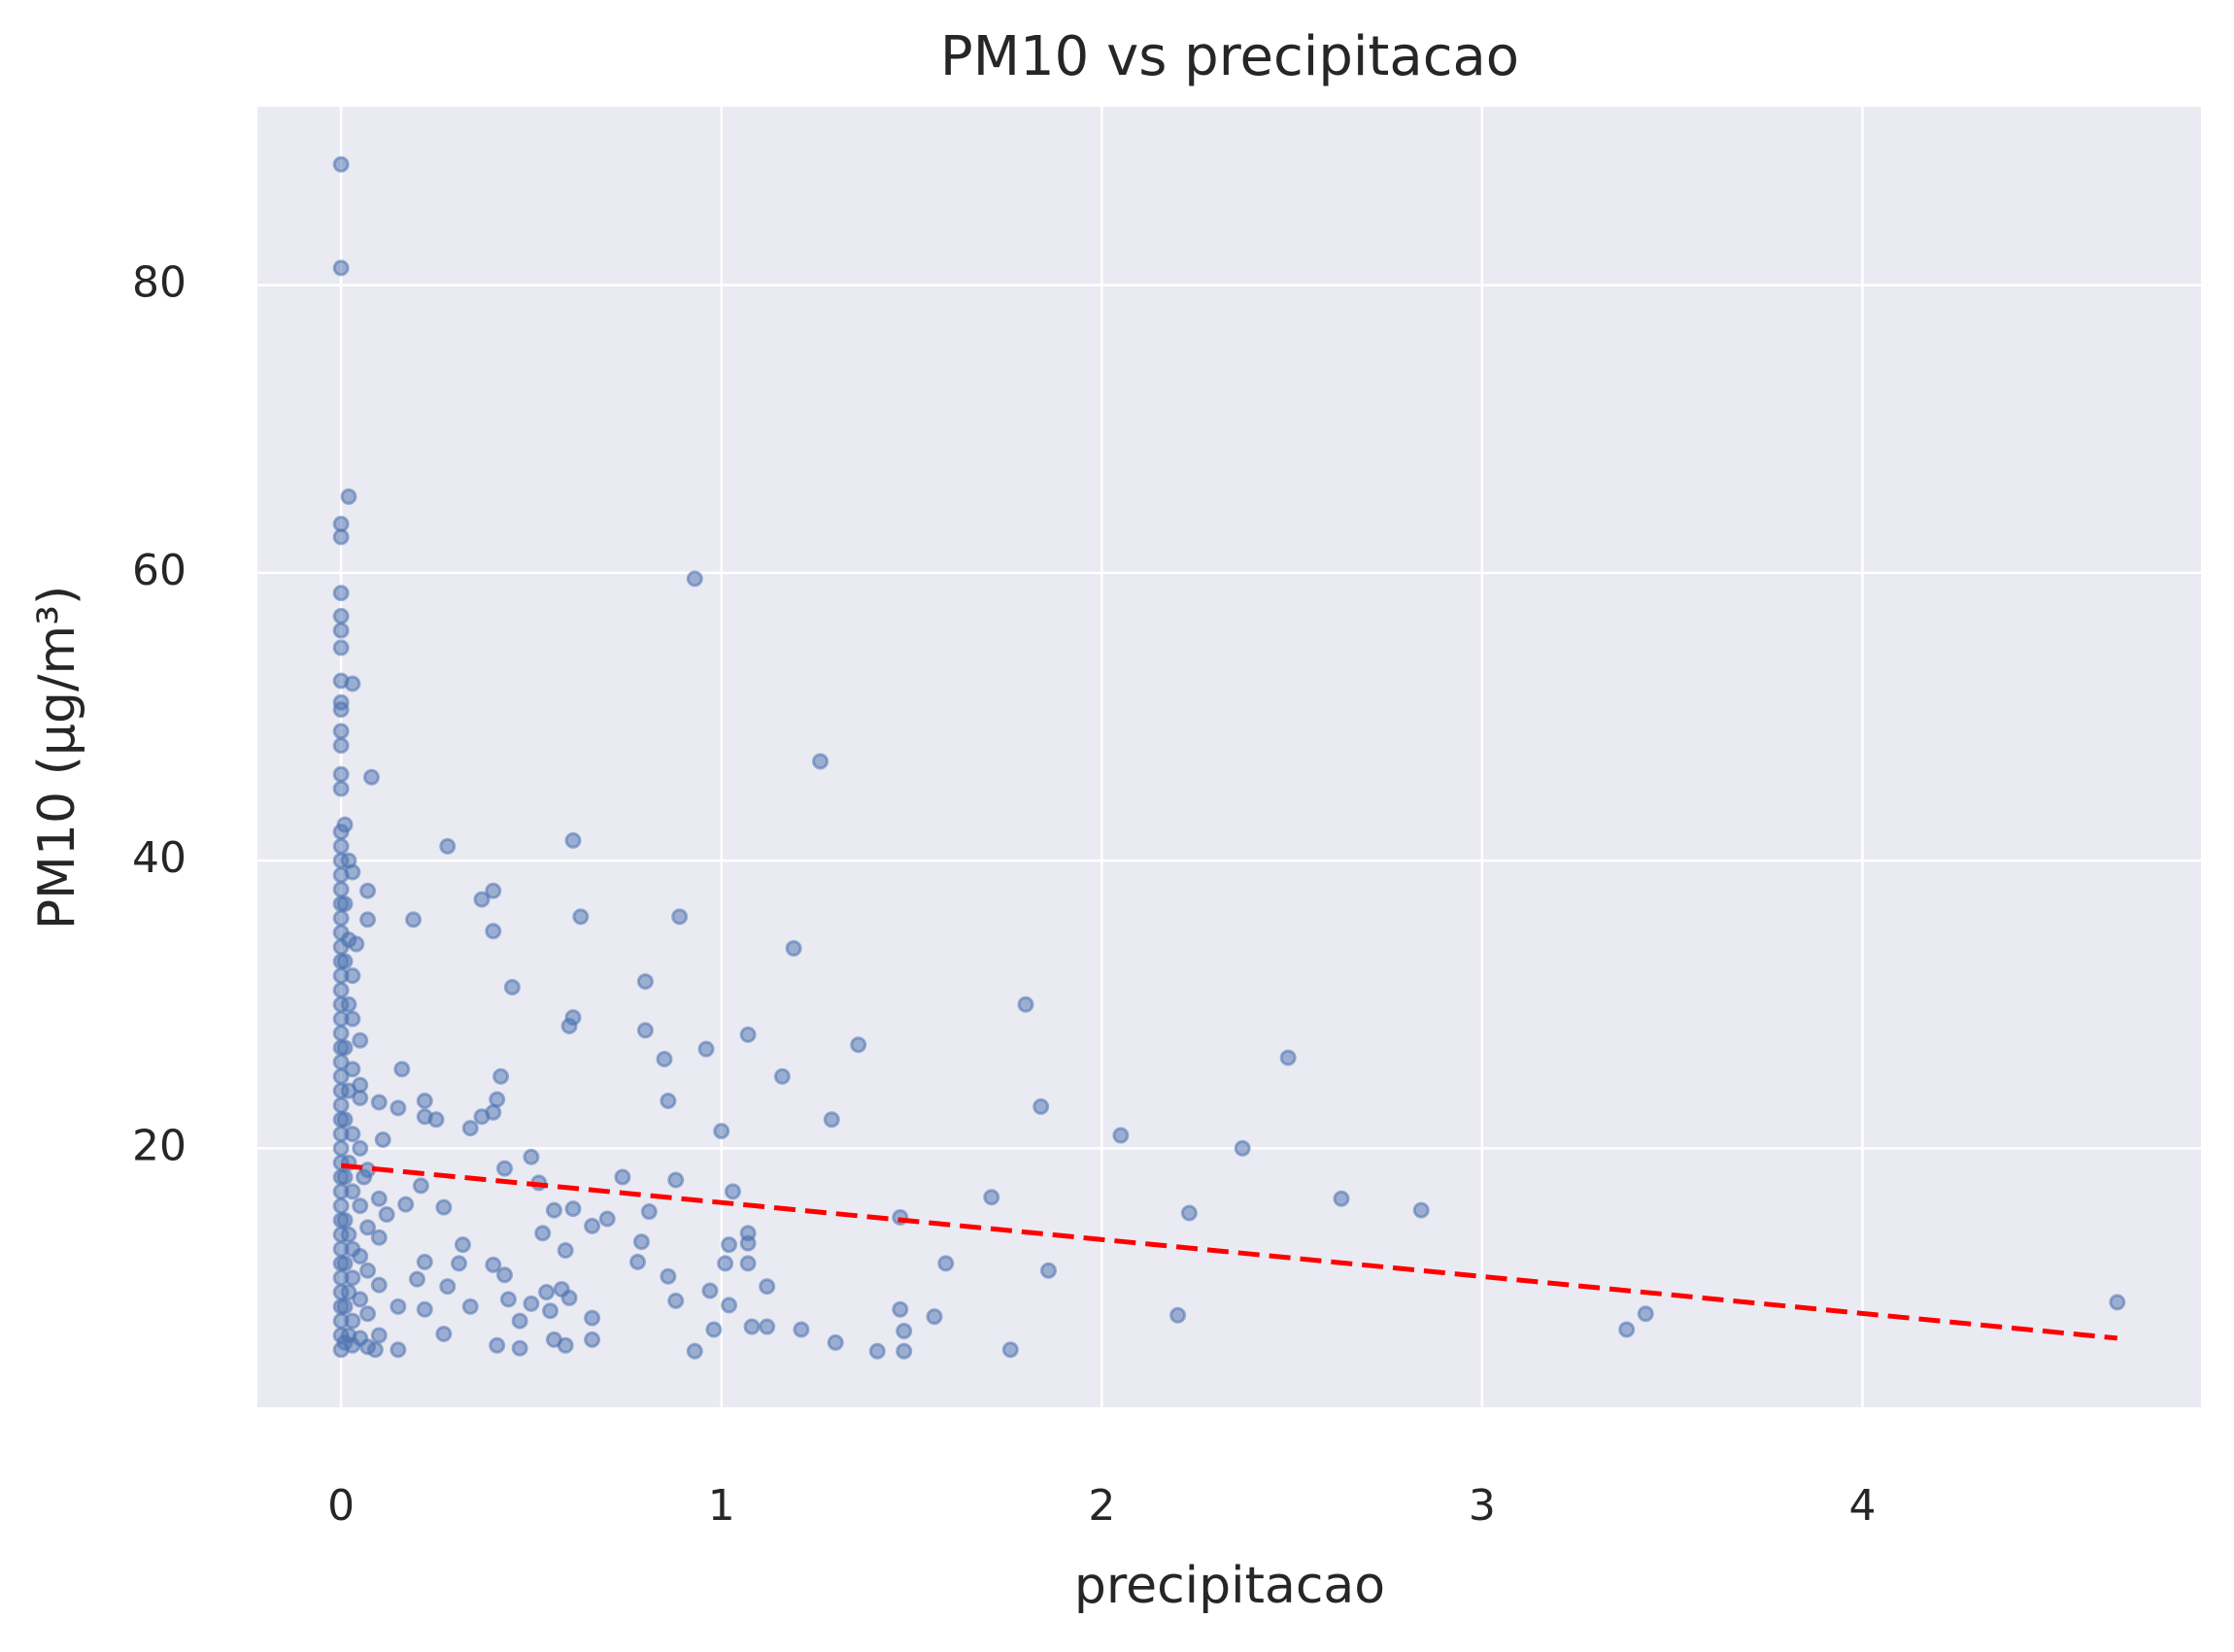 This screenshot has height=1652, width=2234. I want to click on y-tick-label: 80, so click(159, 283).